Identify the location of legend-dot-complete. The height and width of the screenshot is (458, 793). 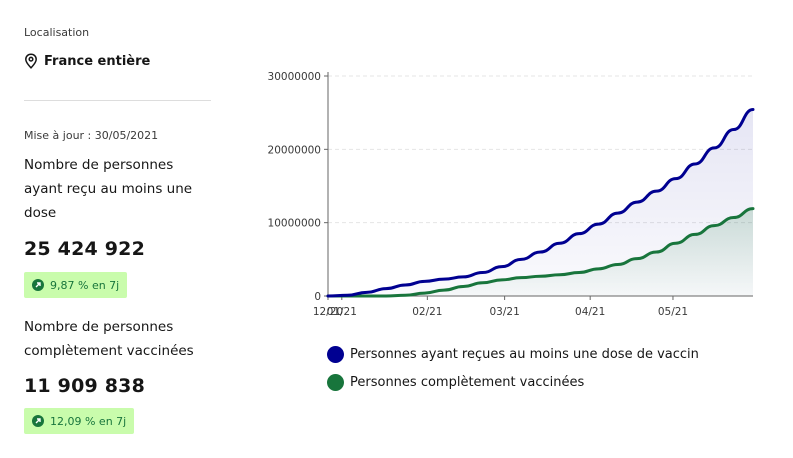
(335, 382).